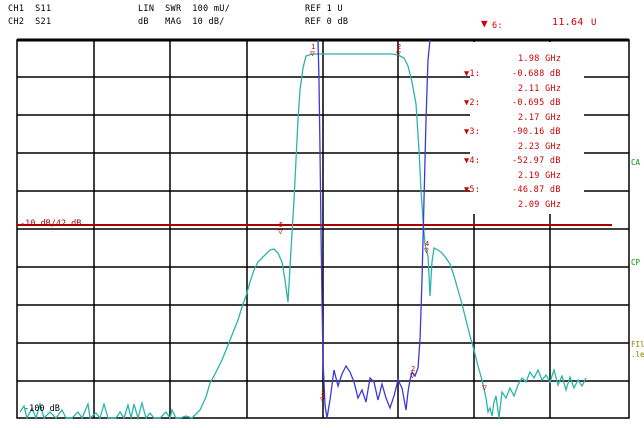 The width and height of the screenshot is (644, 428). What do you see at coordinates (184, 9) in the screenshot?
I see `ch1-format: LIN SWR 100 mU/` at bounding box center [184, 9].